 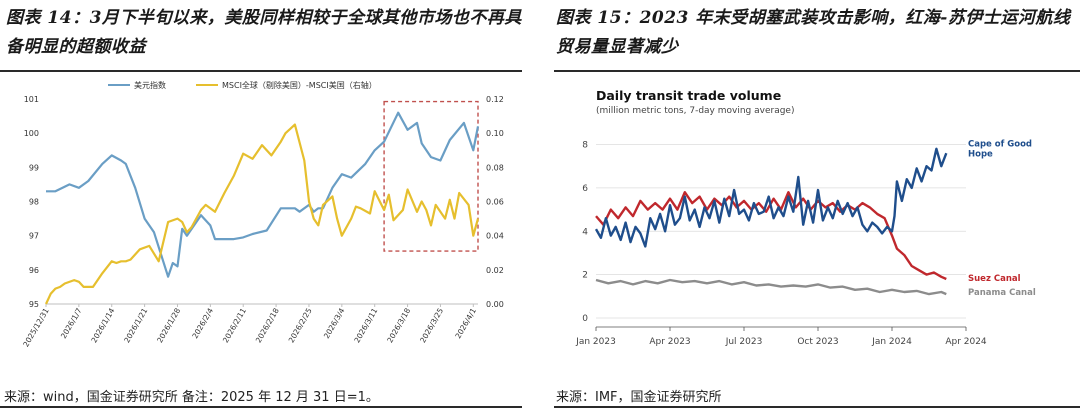 What do you see at coordinates (261, 407) in the screenshot?
I see `left-bottom-rule` at bounding box center [261, 407].